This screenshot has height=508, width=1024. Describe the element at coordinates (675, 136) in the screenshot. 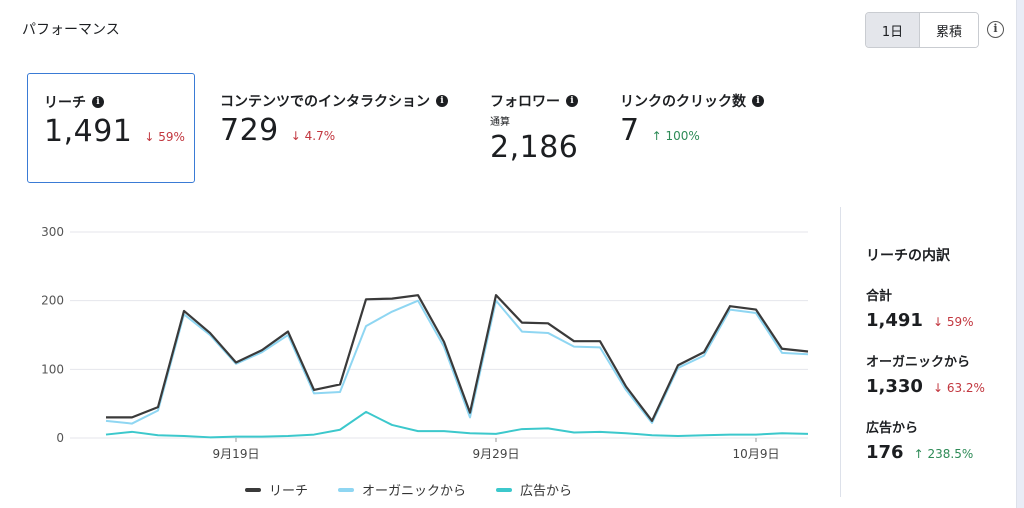

I see `metric-delta: ↑ 100%` at that location.